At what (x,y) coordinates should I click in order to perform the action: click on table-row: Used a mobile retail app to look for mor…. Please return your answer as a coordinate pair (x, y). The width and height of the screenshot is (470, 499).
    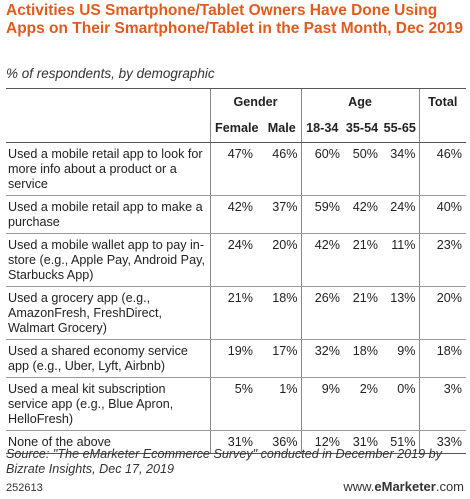
    Looking at the image, I should click on (236, 169).